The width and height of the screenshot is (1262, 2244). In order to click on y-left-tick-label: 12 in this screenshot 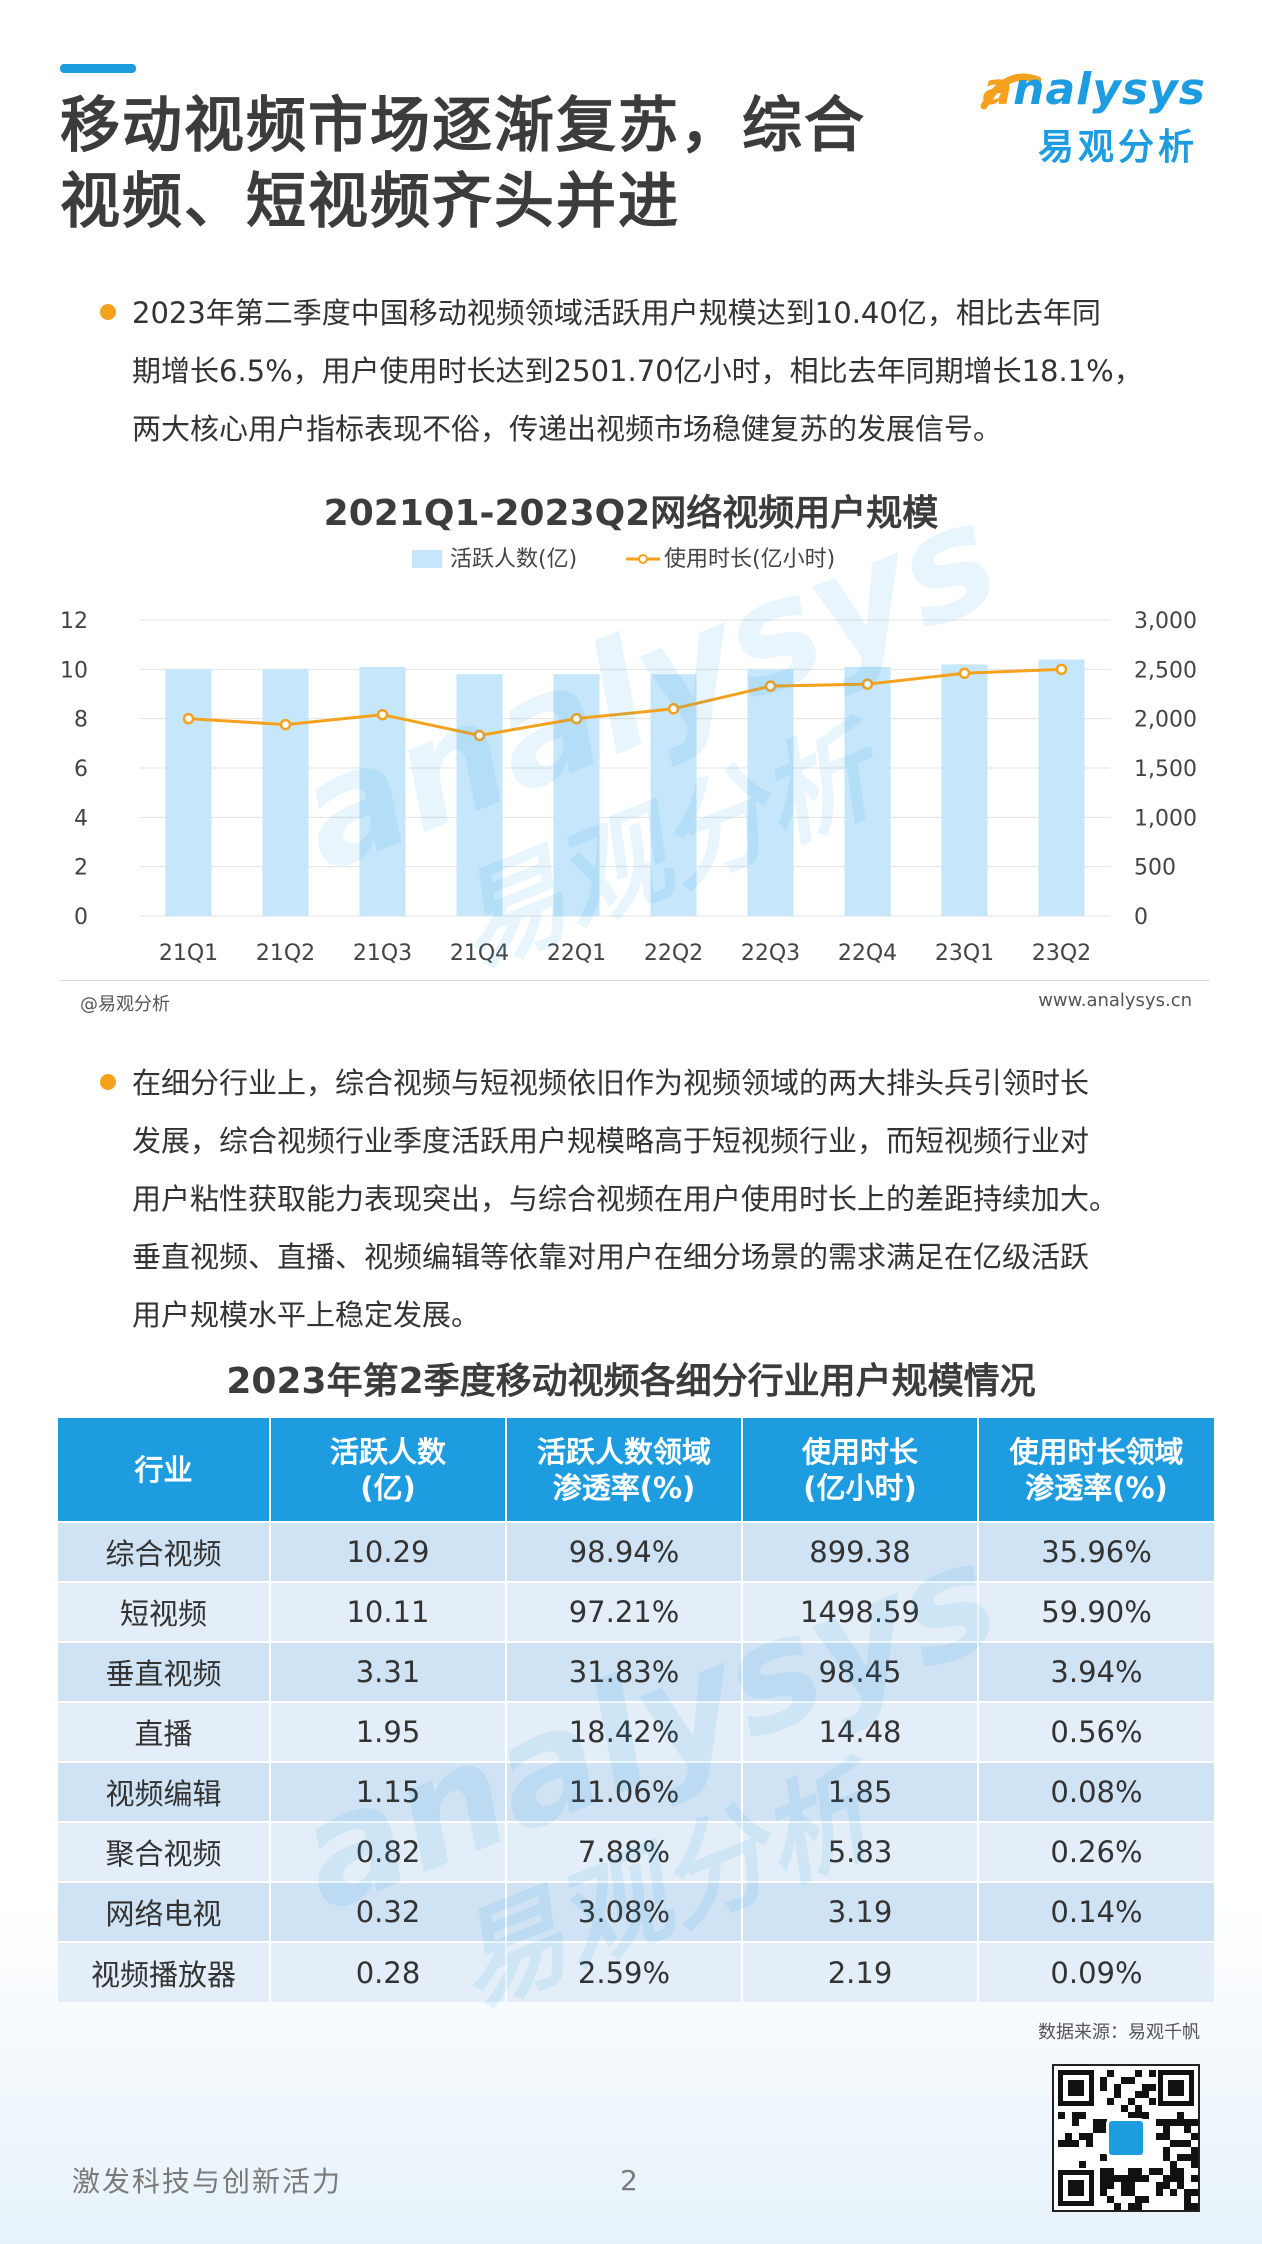, I will do `click(74, 621)`.